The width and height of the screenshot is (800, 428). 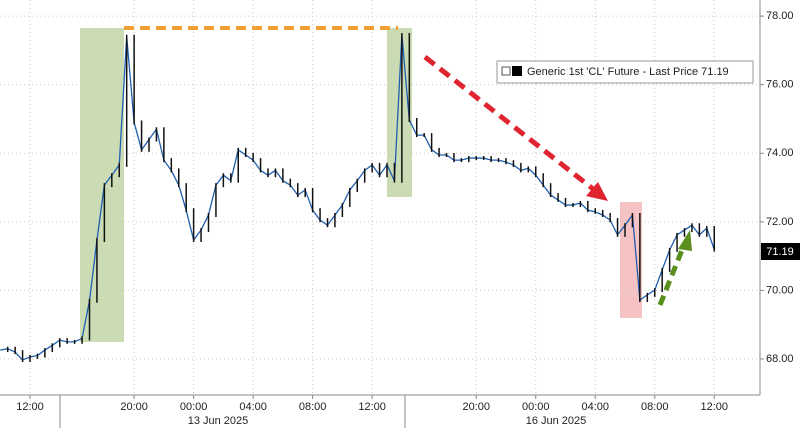 I want to click on legend-swatch, so click(x=517, y=71).